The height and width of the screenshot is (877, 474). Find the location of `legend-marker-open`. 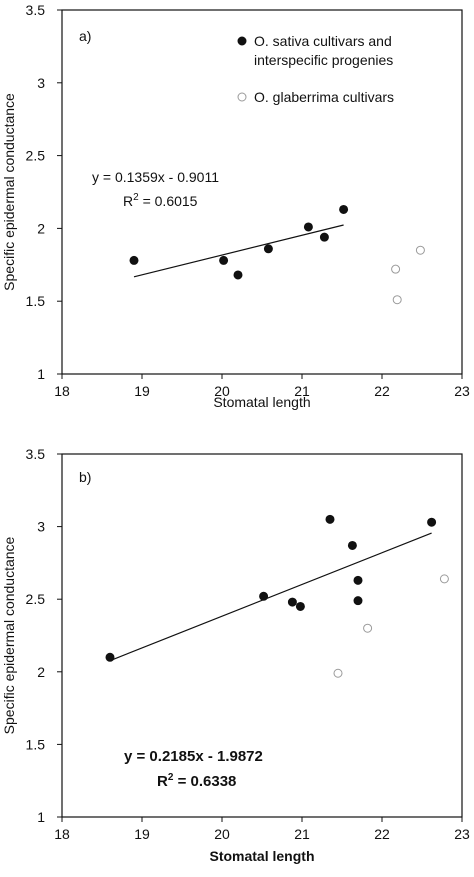

legend-marker-open is located at coordinates (242, 97).